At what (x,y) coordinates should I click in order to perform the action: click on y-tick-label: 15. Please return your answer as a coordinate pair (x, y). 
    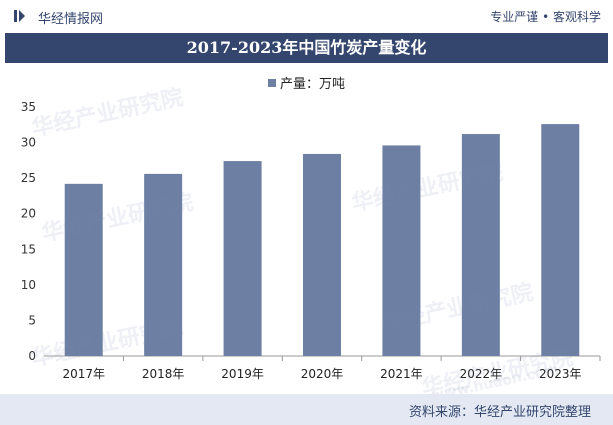
    Looking at the image, I should click on (28, 249).